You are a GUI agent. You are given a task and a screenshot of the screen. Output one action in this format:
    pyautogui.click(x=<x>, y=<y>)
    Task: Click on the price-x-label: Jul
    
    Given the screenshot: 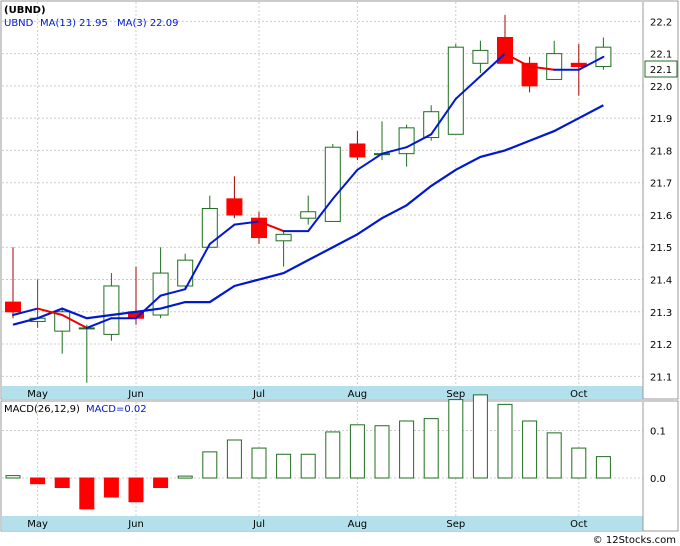 What is the action you would take?
    pyautogui.click(x=258, y=394)
    